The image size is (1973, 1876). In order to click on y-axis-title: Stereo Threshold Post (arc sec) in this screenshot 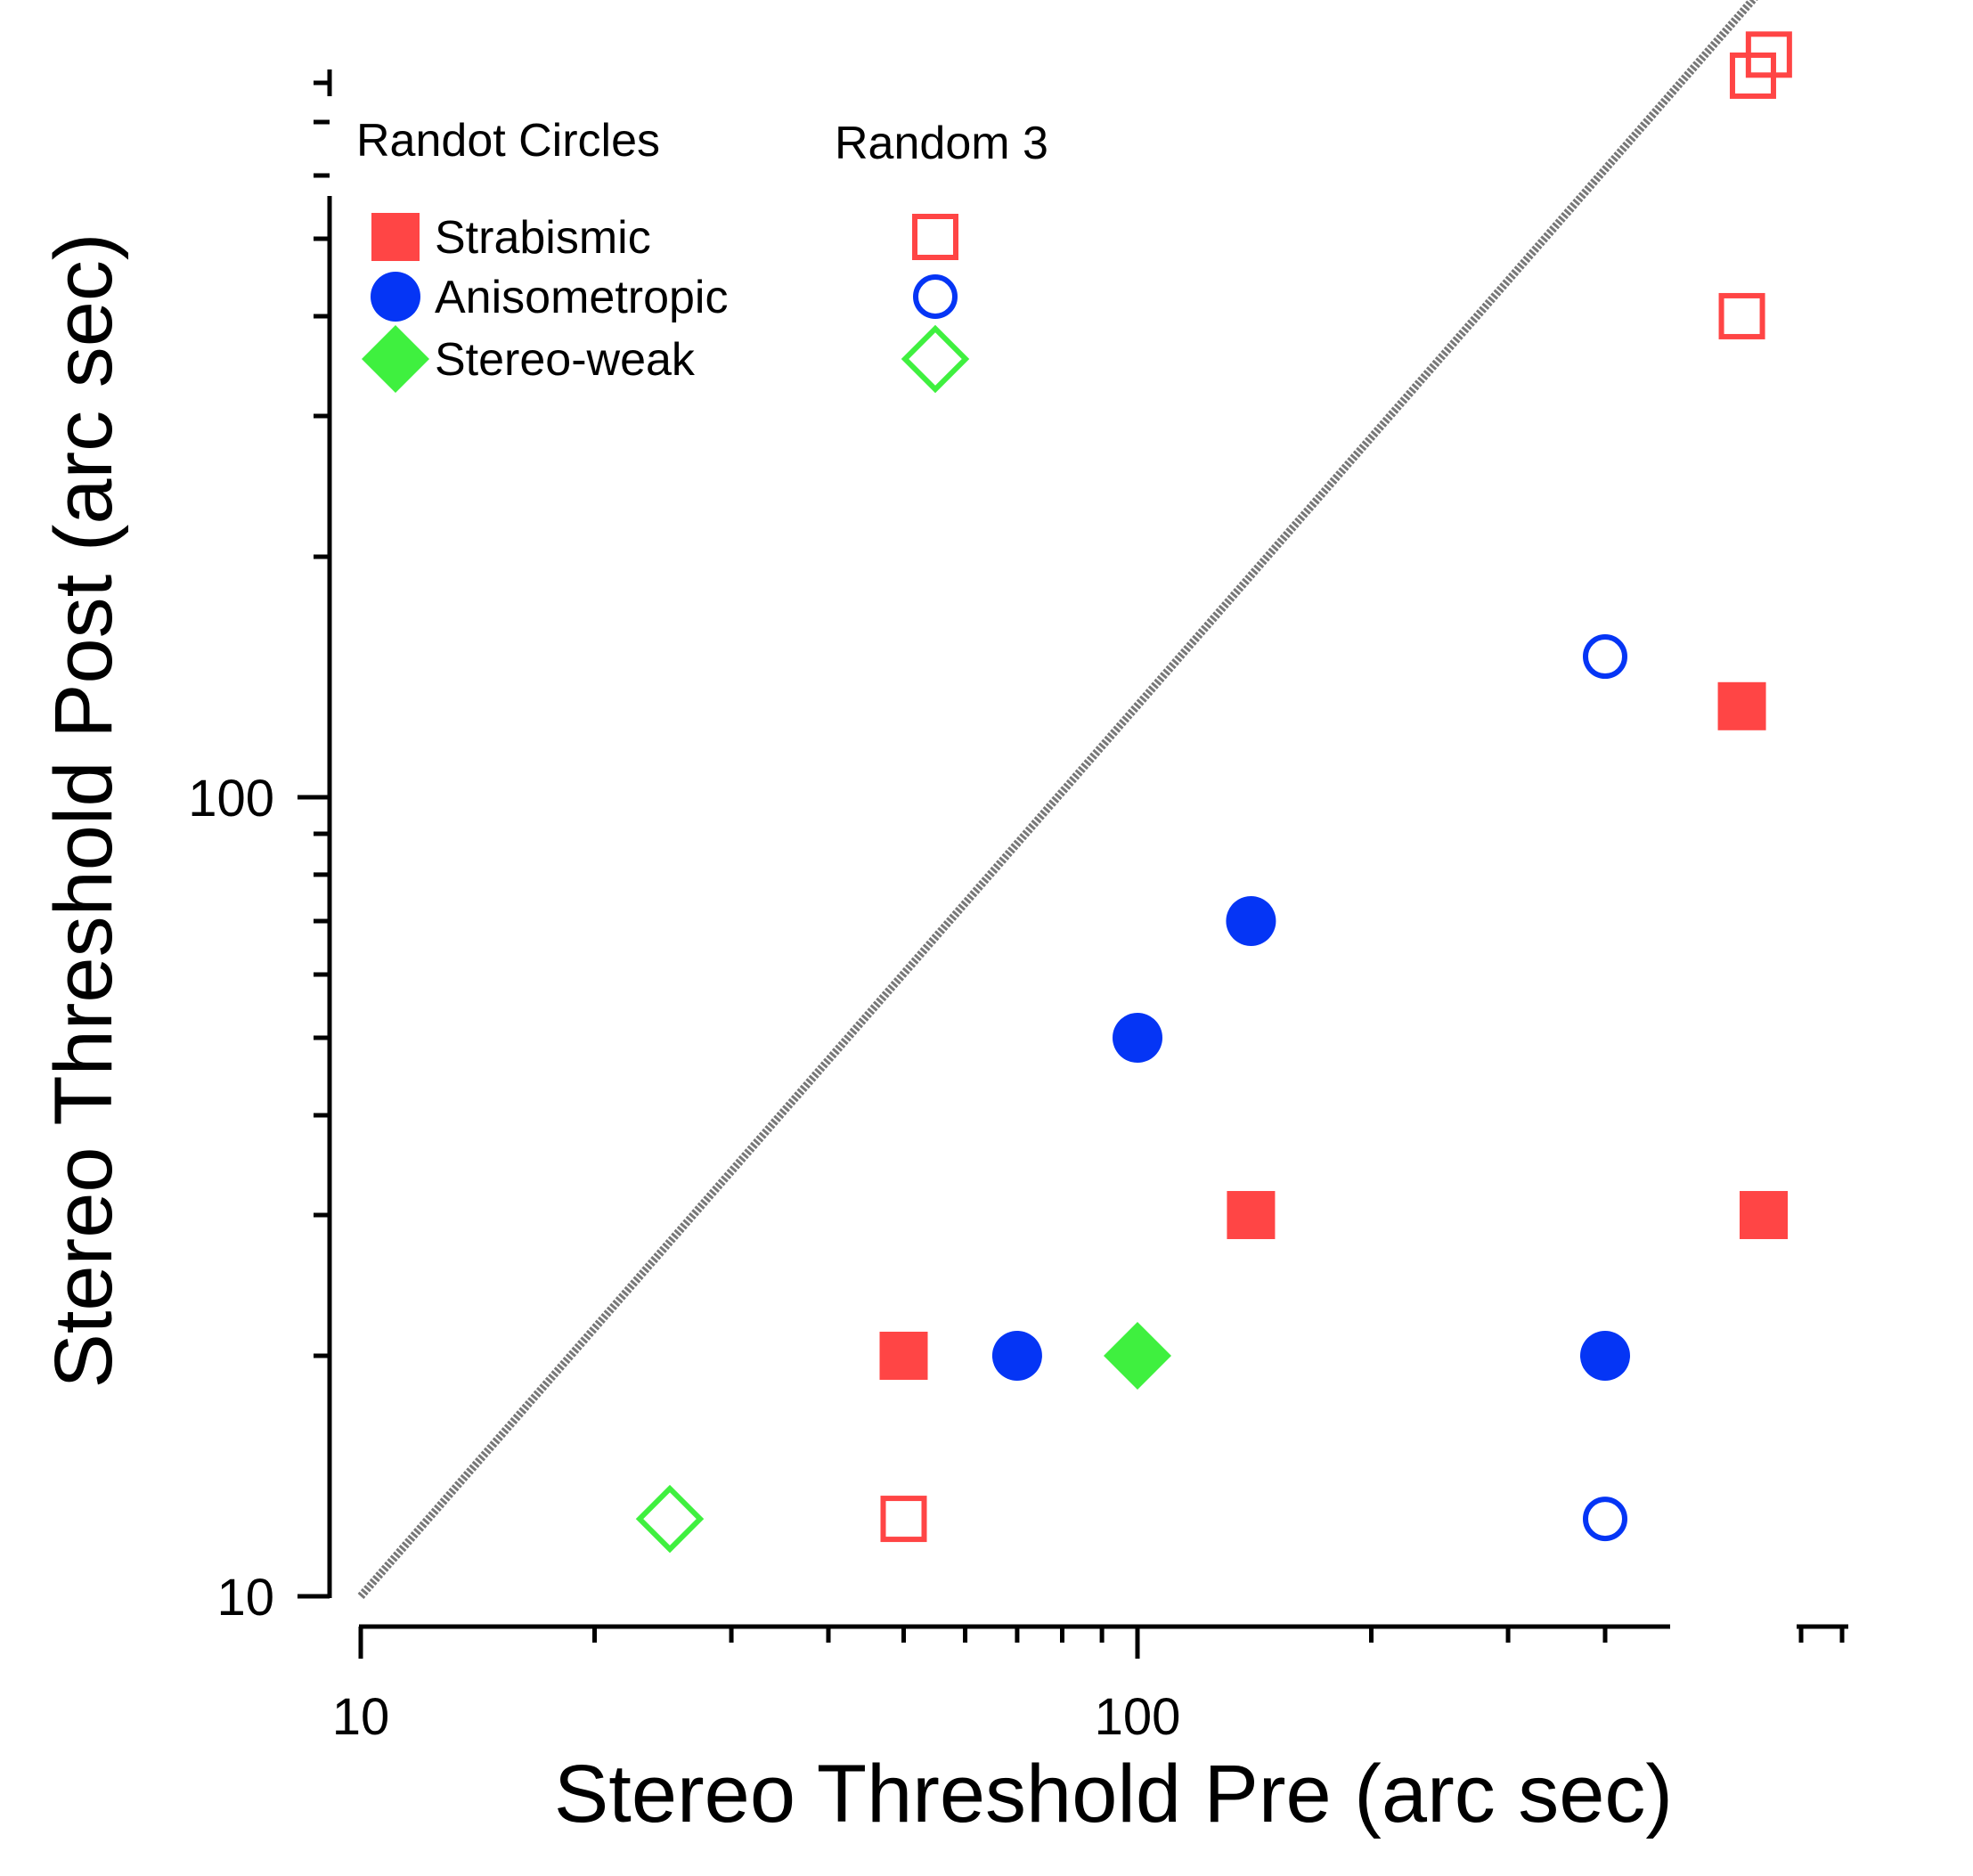, I will do `click(84, 810)`.